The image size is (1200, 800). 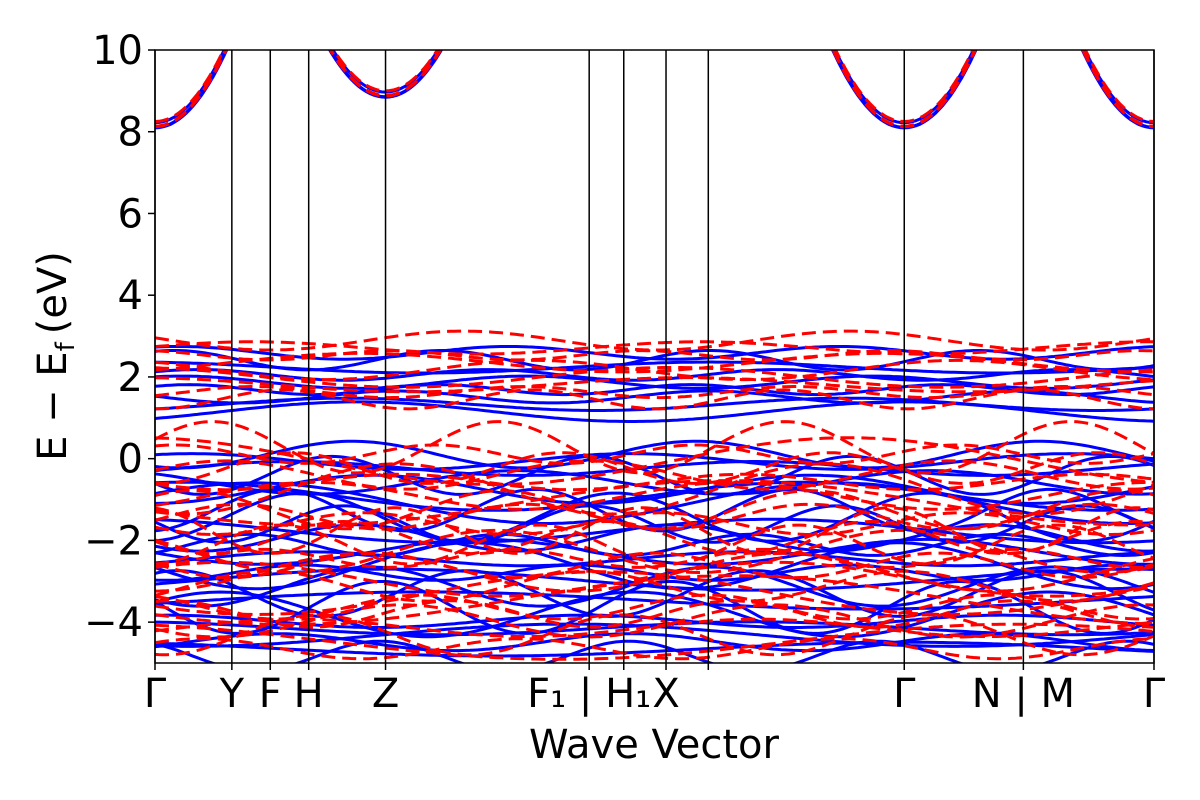 I want to click on y-axis-label-unit: (eV), so click(x=53, y=292).